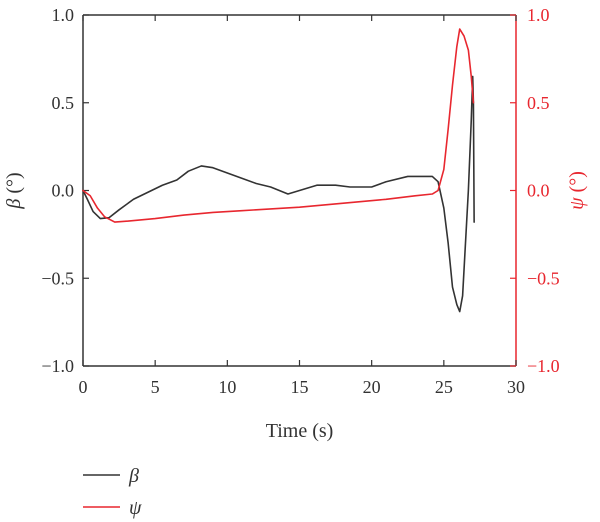  What do you see at coordinates (300, 387) in the screenshot?
I see `x-tick-label: 15` at bounding box center [300, 387].